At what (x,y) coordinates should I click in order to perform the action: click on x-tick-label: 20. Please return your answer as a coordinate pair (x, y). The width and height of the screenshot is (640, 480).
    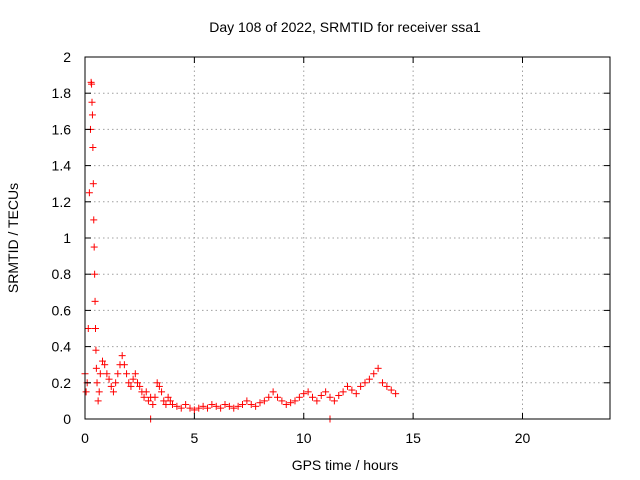
    Looking at the image, I should click on (523, 438).